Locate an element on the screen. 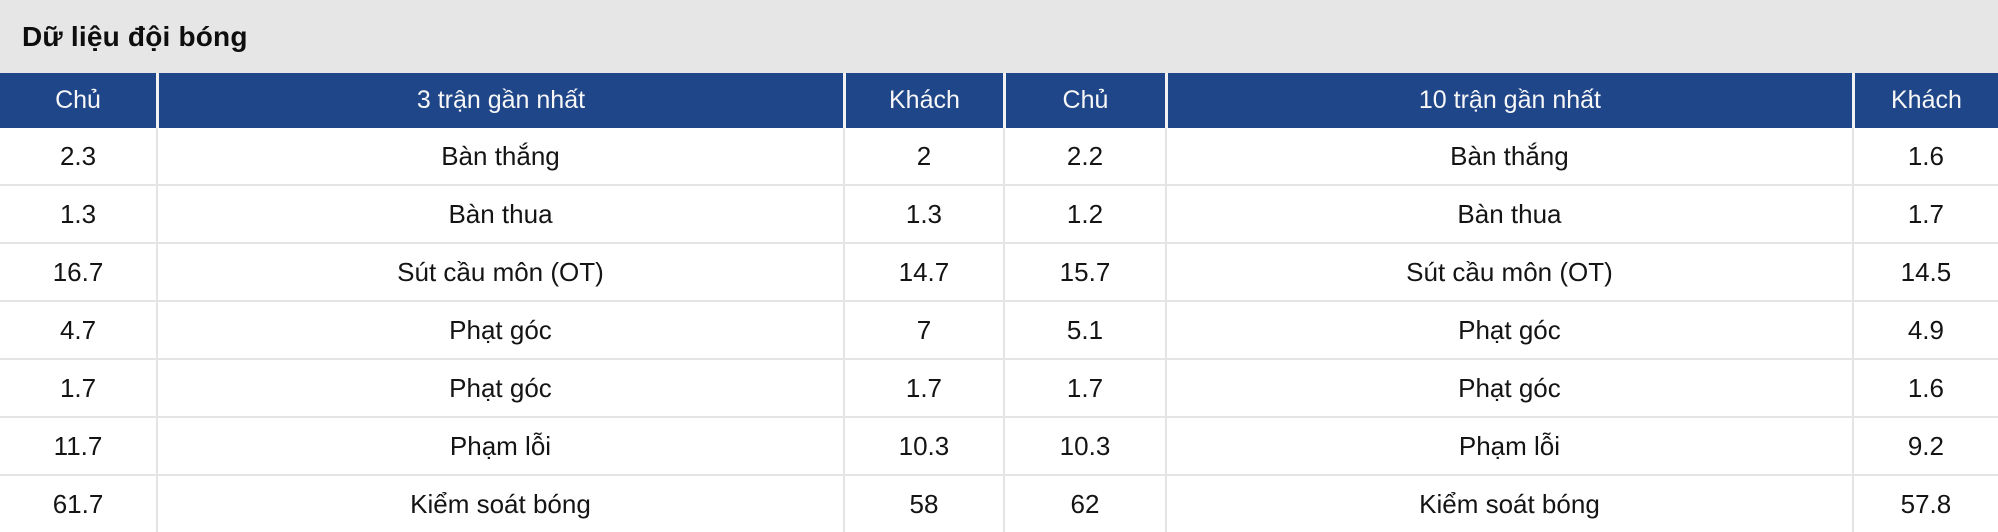 The height and width of the screenshot is (532, 1998). page-title: Dữ liệu đội bóng is located at coordinates (135, 36).